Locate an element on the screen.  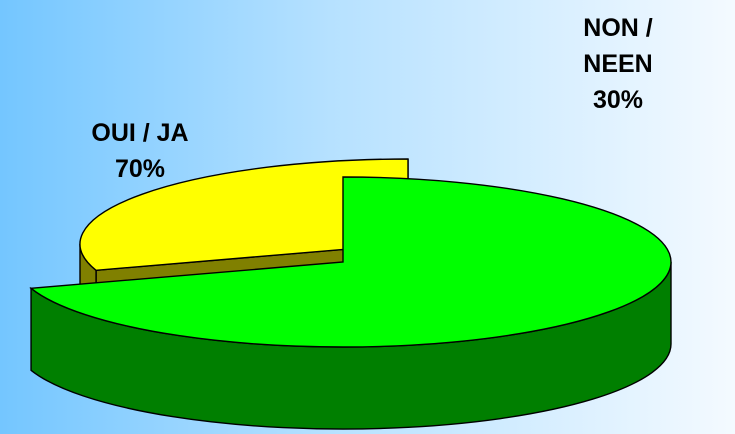
slice-label-2: NON / NEEN 30% is located at coordinates (618, 64).